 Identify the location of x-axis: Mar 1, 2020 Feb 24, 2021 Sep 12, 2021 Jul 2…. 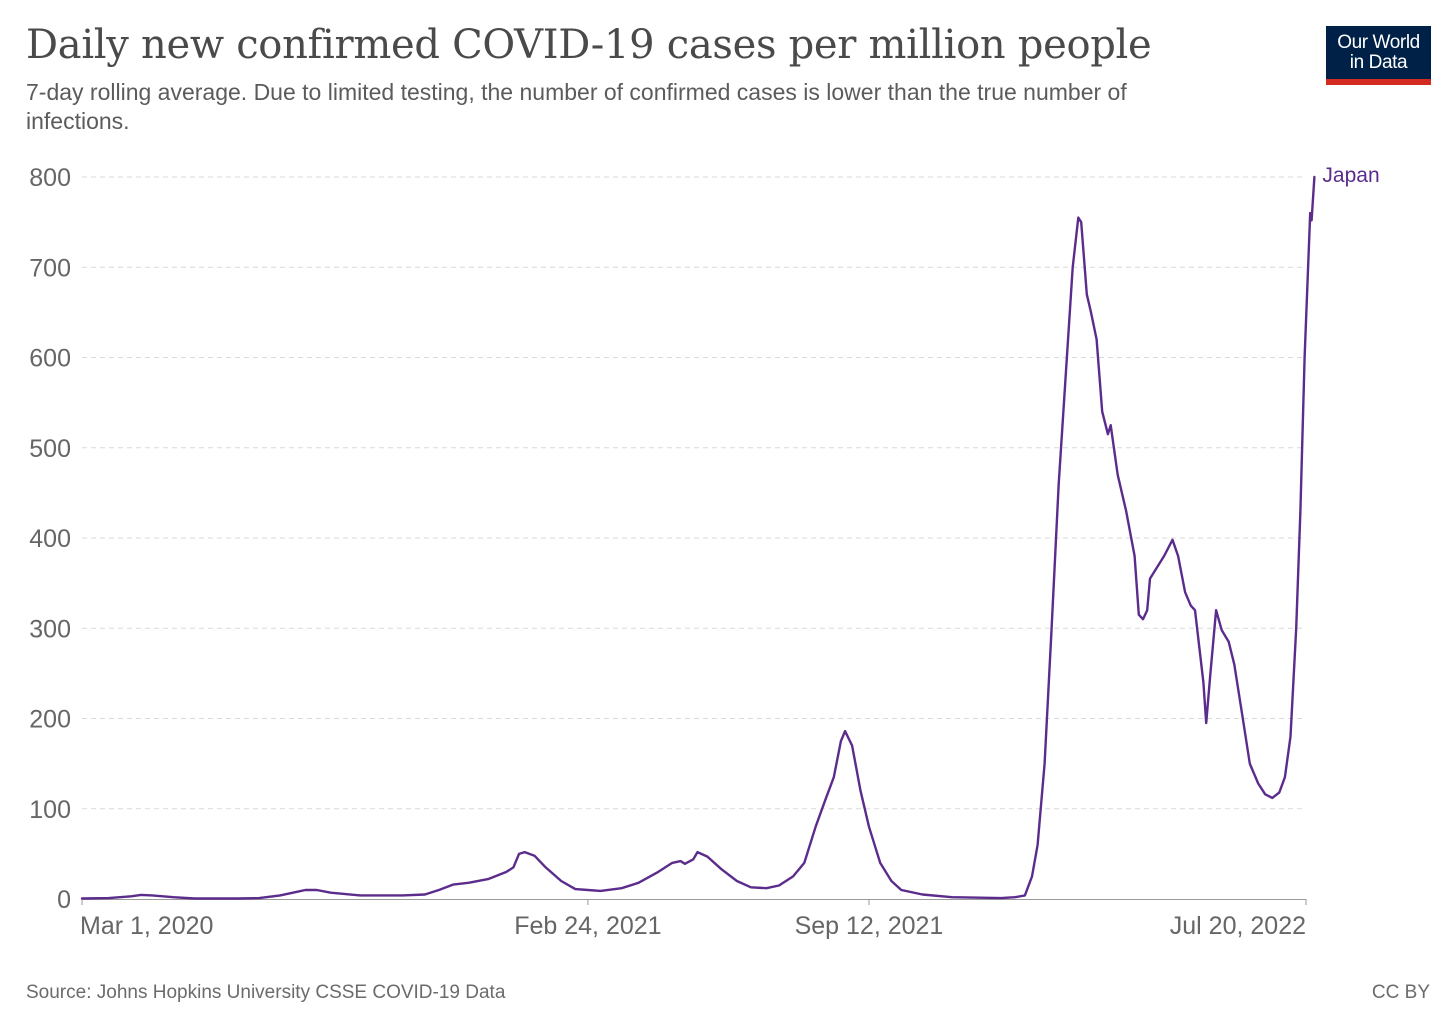
(693, 919).